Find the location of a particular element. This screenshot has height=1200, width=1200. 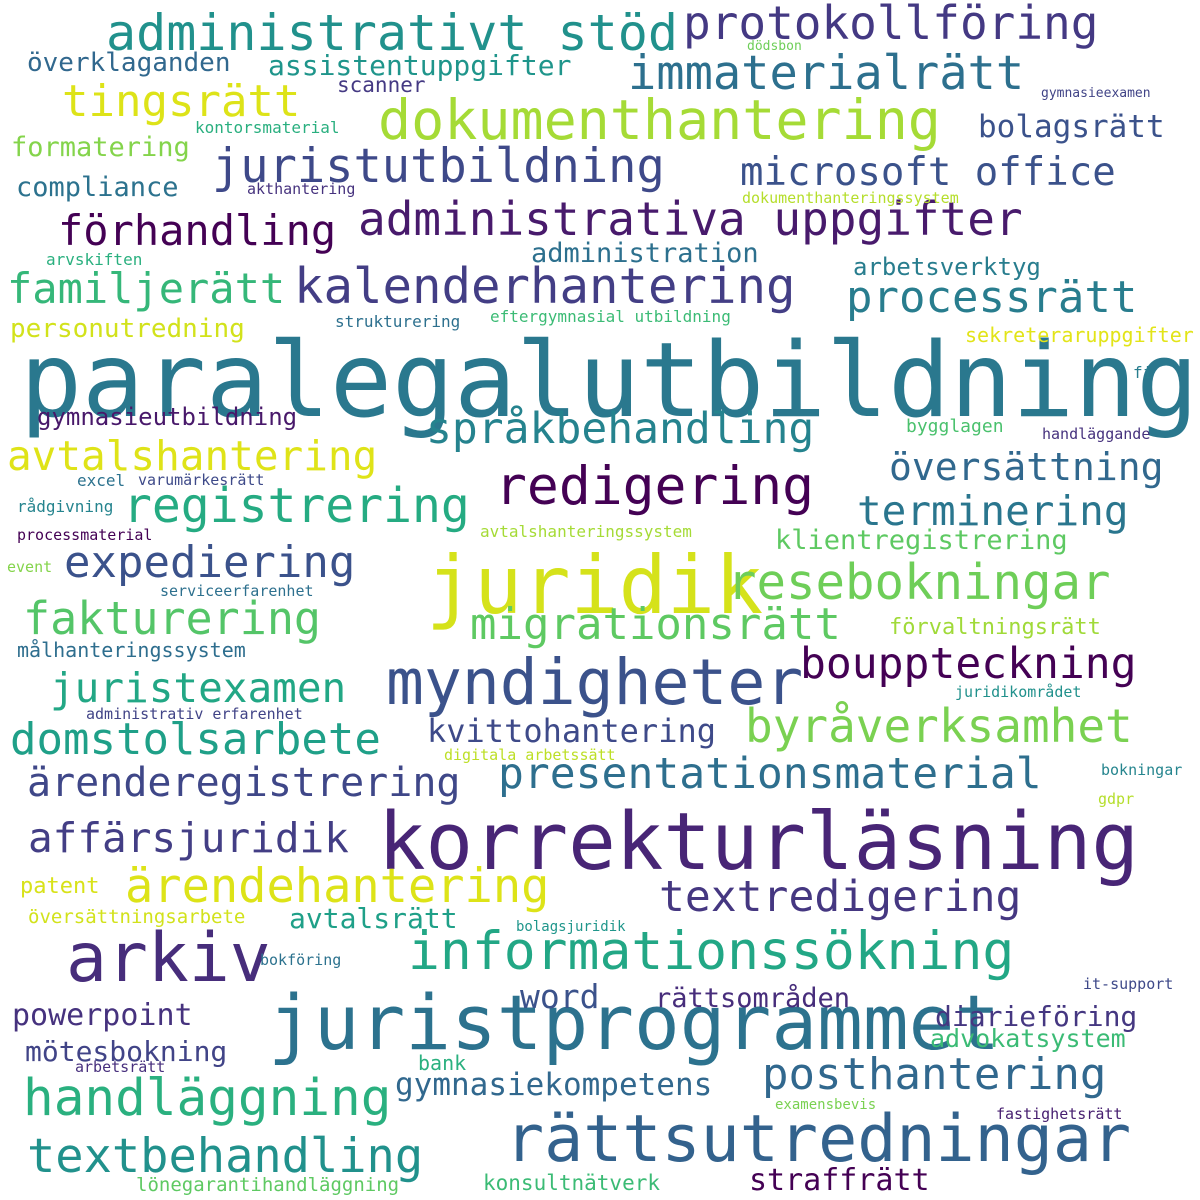

word: arkiv is located at coordinates (168, 958).